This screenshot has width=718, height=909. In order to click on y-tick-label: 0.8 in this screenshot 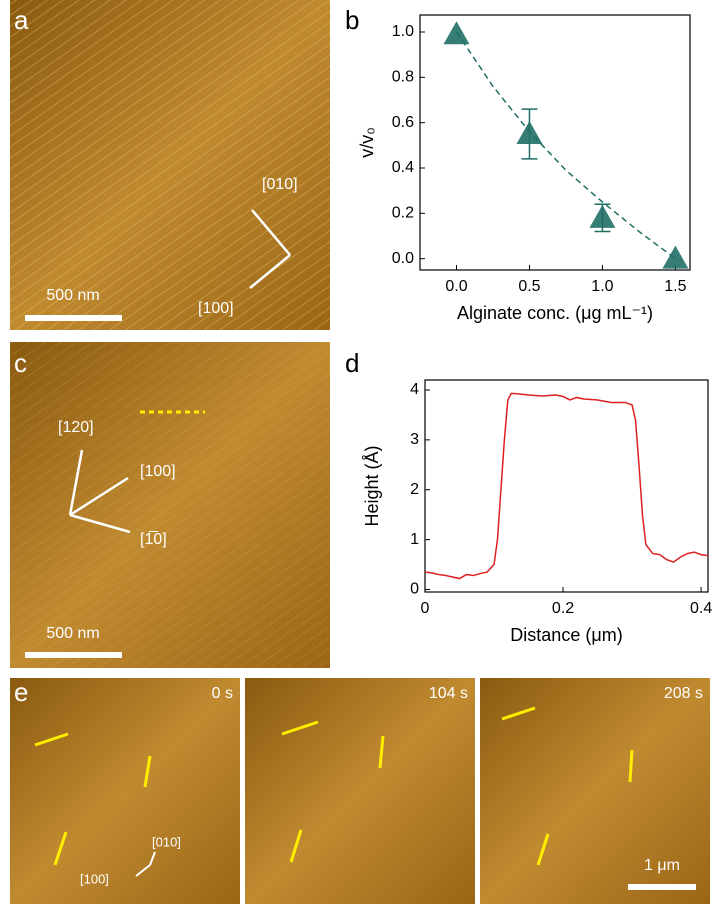, I will do `click(403, 77)`.